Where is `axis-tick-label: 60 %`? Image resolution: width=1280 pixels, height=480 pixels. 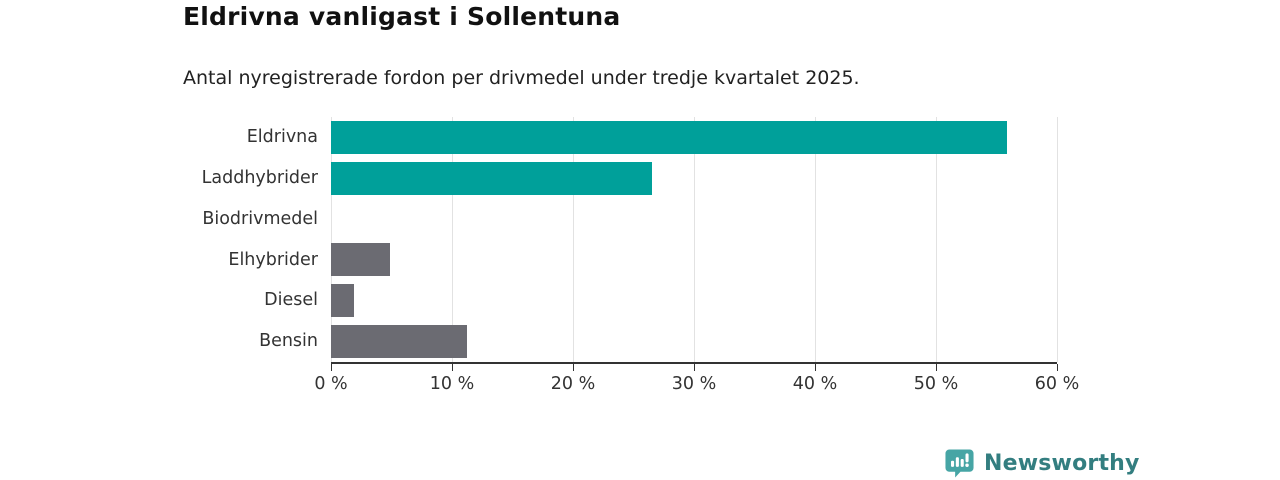
axis-tick-label: 60 % is located at coordinates (1057, 384).